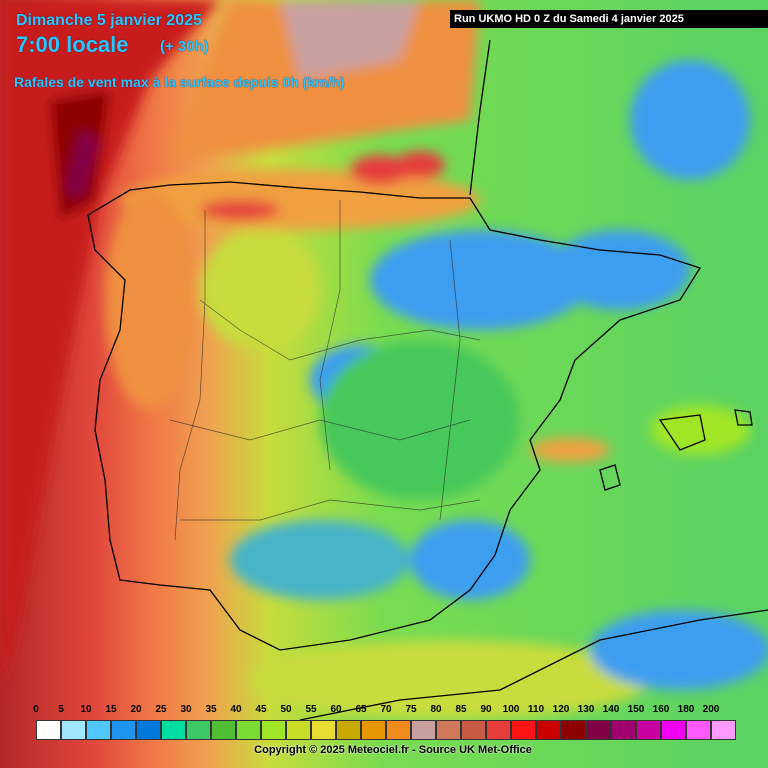 This screenshot has height=768, width=768. What do you see at coordinates (109, 20) in the screenshot?
I see `forecast-date: Dimanche 5 janvier 2025` at bounding box center [109, 20].